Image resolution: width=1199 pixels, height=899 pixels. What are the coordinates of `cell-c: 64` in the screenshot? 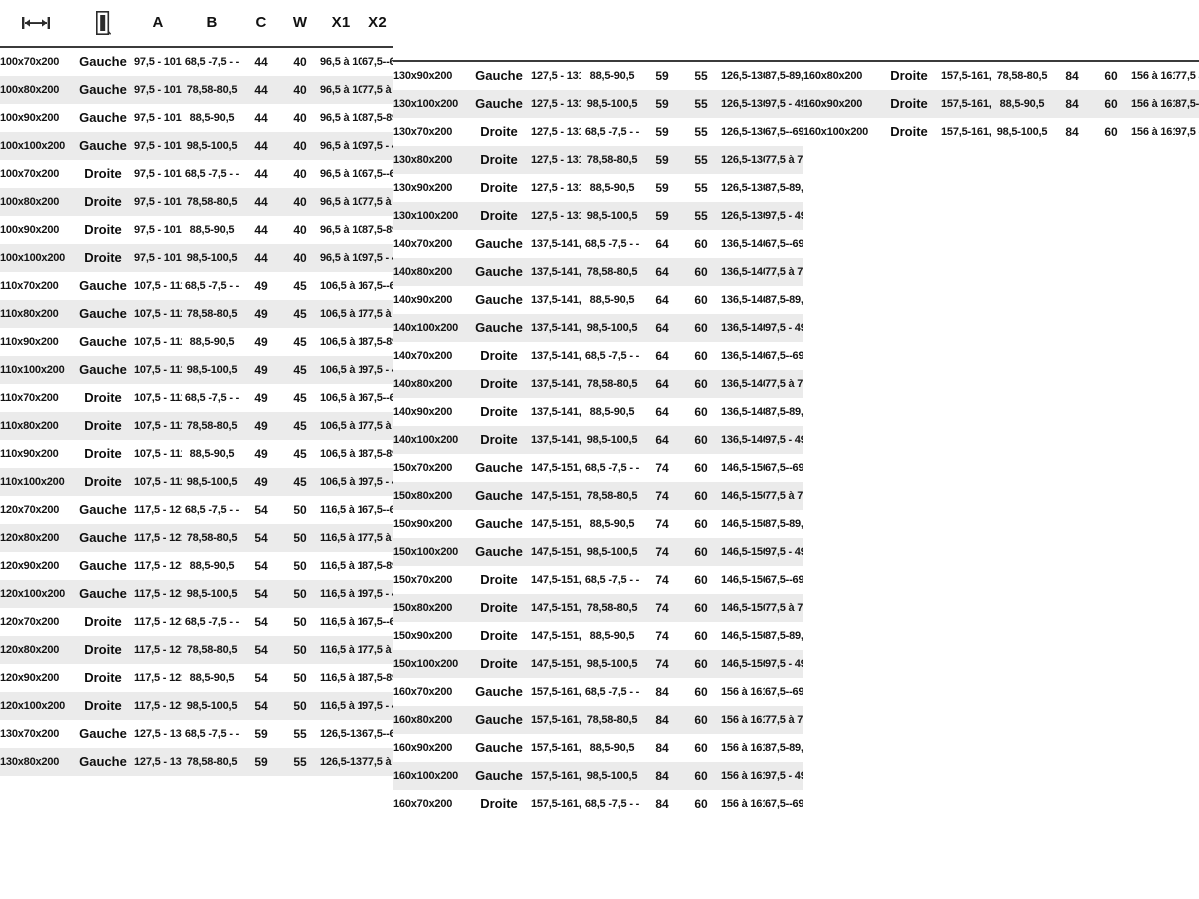 It's located at (662, 300).